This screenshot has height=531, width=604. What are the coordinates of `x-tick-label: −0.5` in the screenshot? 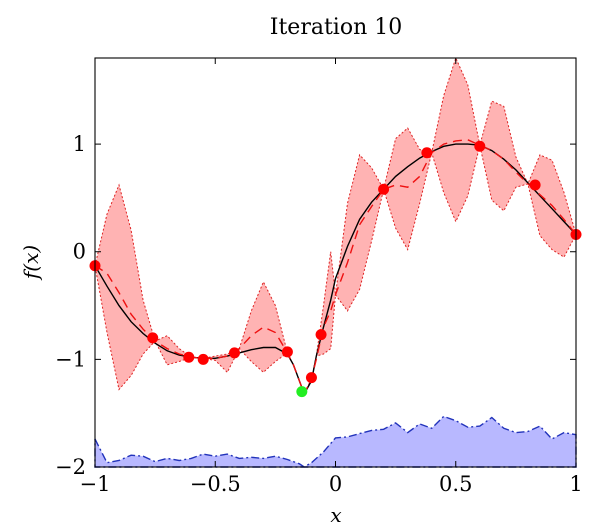 It's located at (215, 484).